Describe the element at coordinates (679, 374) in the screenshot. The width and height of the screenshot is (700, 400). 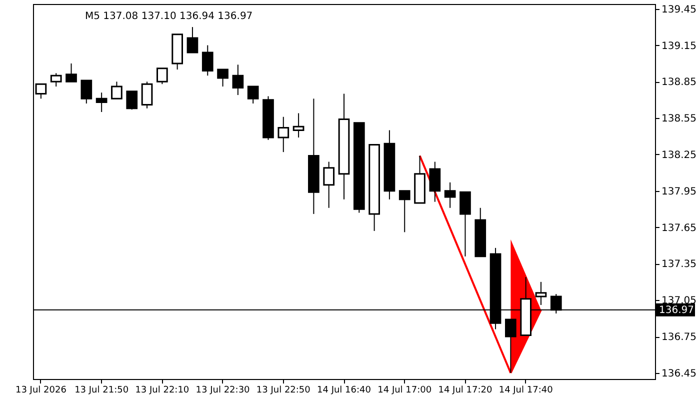
I see `y-tick-label: 136.45` at that location.